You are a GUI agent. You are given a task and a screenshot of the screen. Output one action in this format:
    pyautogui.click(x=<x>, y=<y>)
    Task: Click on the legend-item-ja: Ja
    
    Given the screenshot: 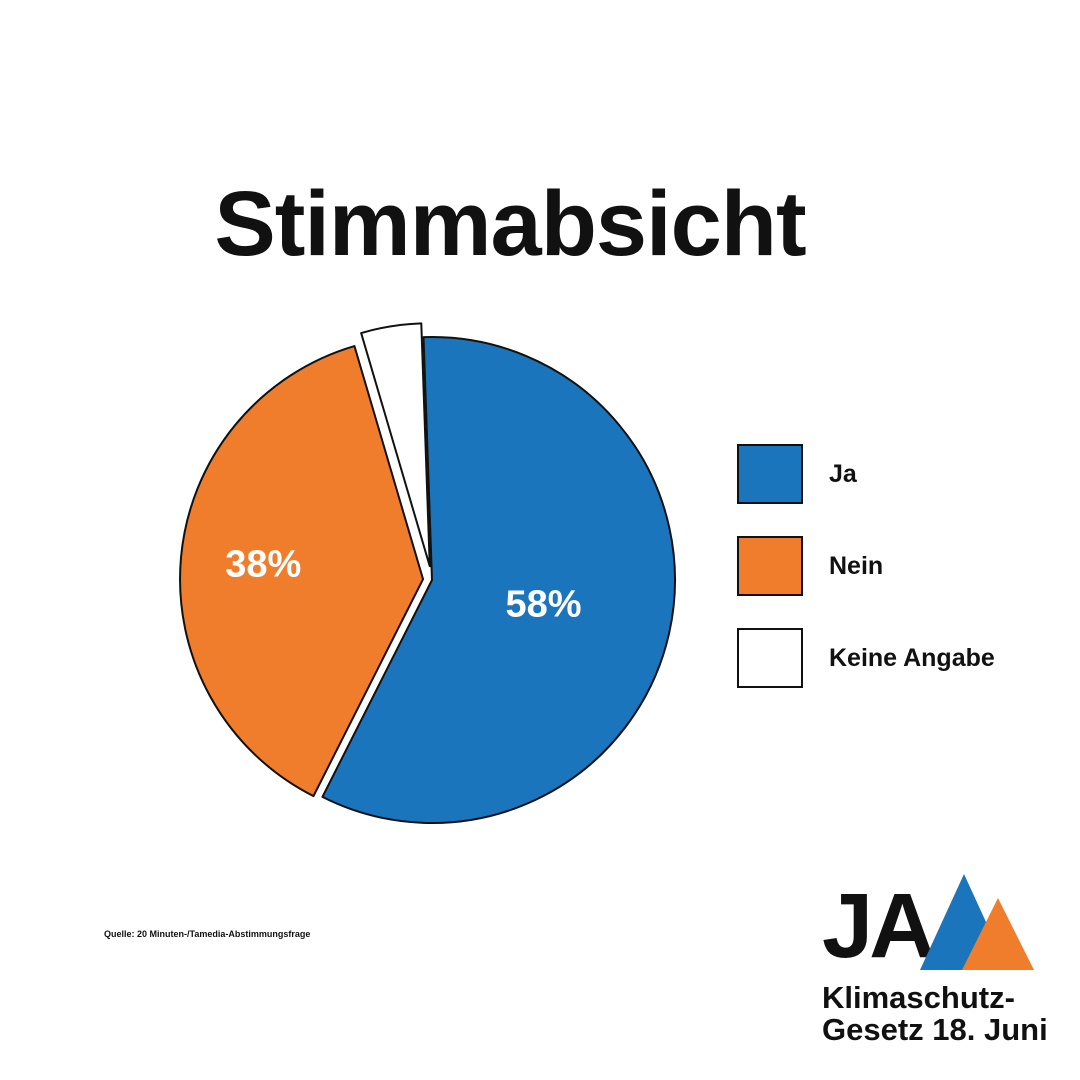 What is the action you would take?
    pyautogui.click(x=866, y=474)
    